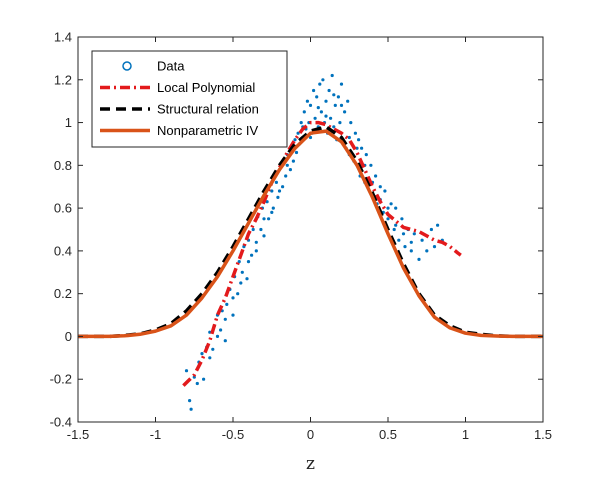  Describe the element at coordinates (63, 165) in the screenshot. I see `y-tick-label: 0.8` at that location.